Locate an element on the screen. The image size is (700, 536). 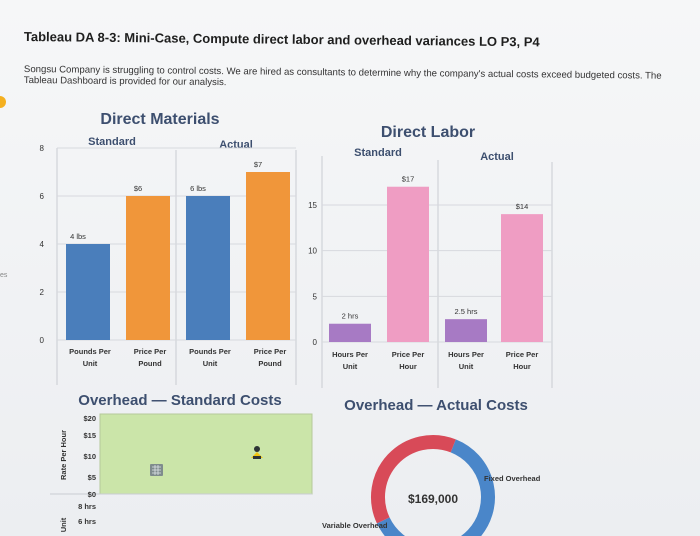
dl-data-label: $17 is located at coordinates (408, 179).